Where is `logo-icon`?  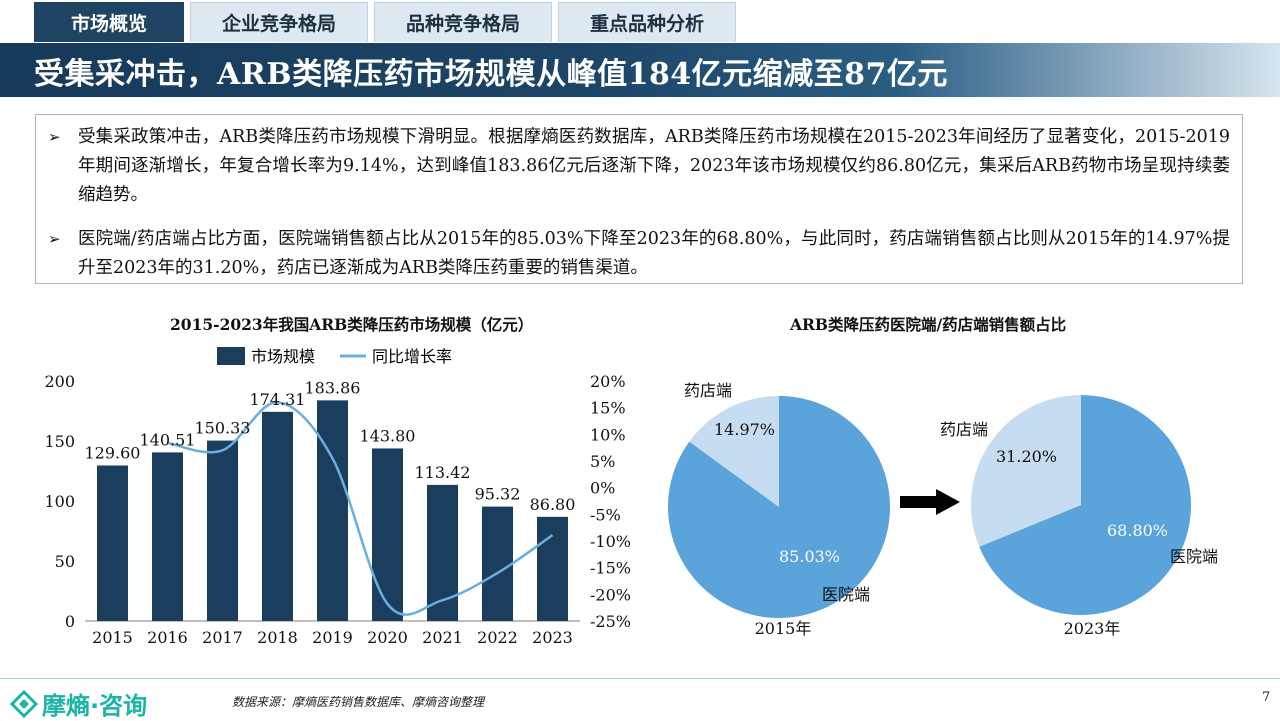 logo-icon is located at coordinates (24, 704).